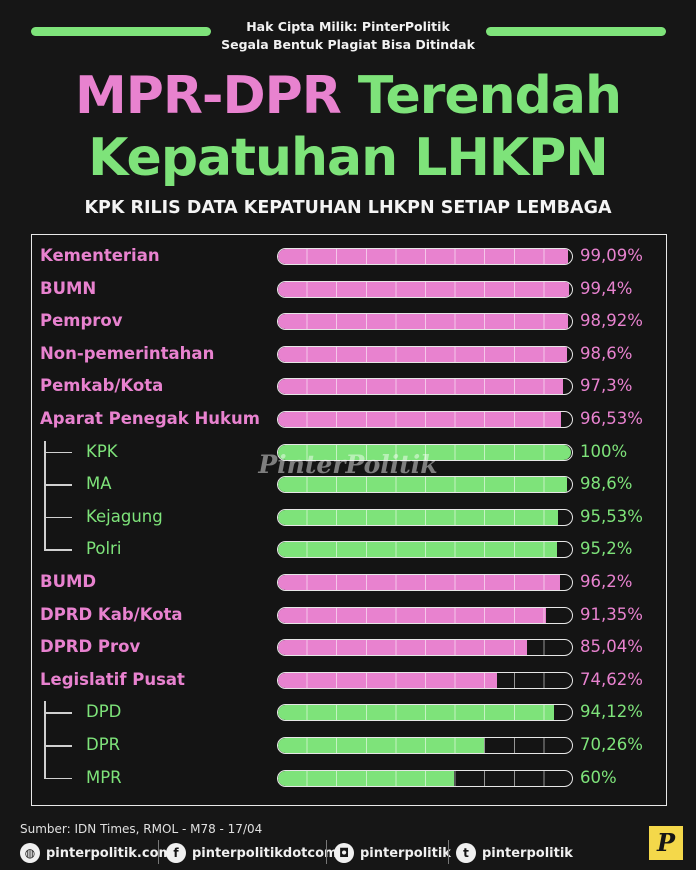 The image size is (696, 870). What do you see at coordinates (348, 44) in the screenshot?
I see `copyright-line-2: Segala Bentuk Plagiat Bisa Ditindak` at bounding box center [348, 44].